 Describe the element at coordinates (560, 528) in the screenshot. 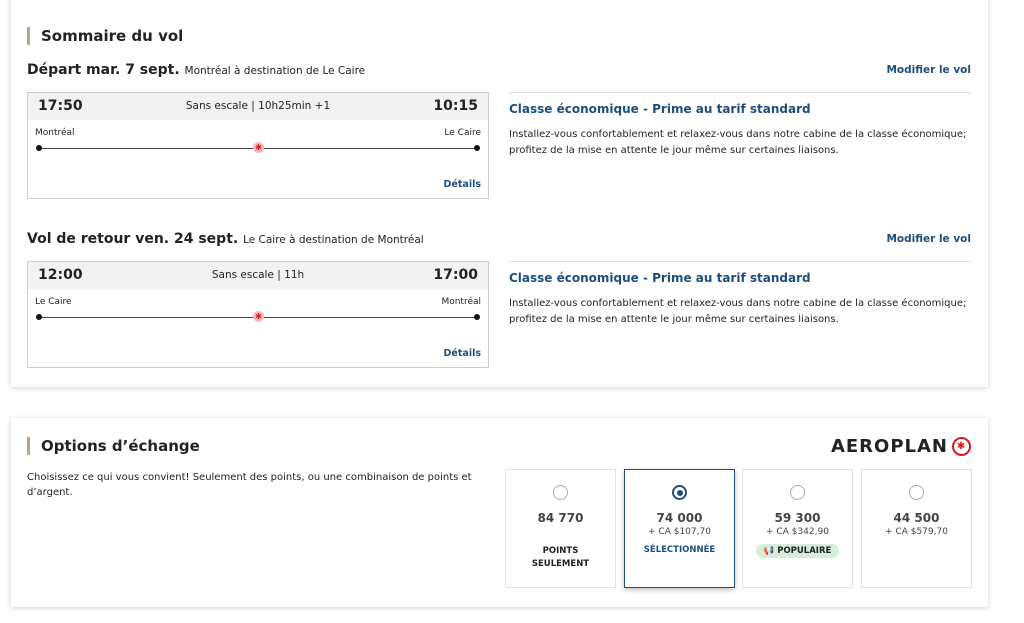

I see `option-points-only: 84 770 POINTS SEULEMENT` at that location.